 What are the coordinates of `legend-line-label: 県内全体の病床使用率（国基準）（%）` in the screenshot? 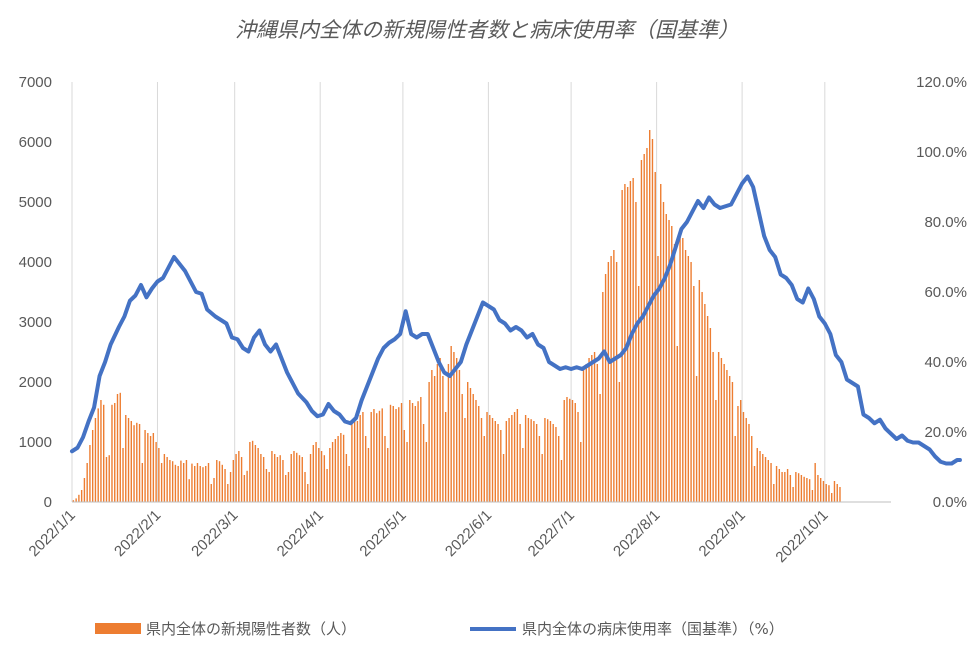 It's located at (653, 629).